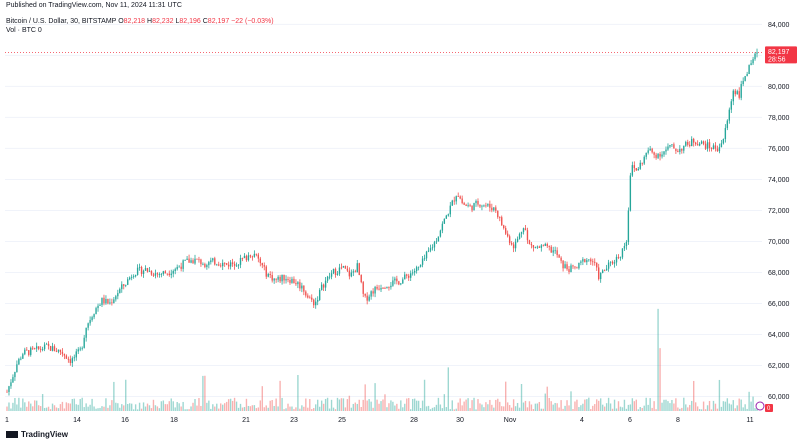 The image size is (800, 445). I want to click on price-tick-label: 60,000, so click(779, 397).